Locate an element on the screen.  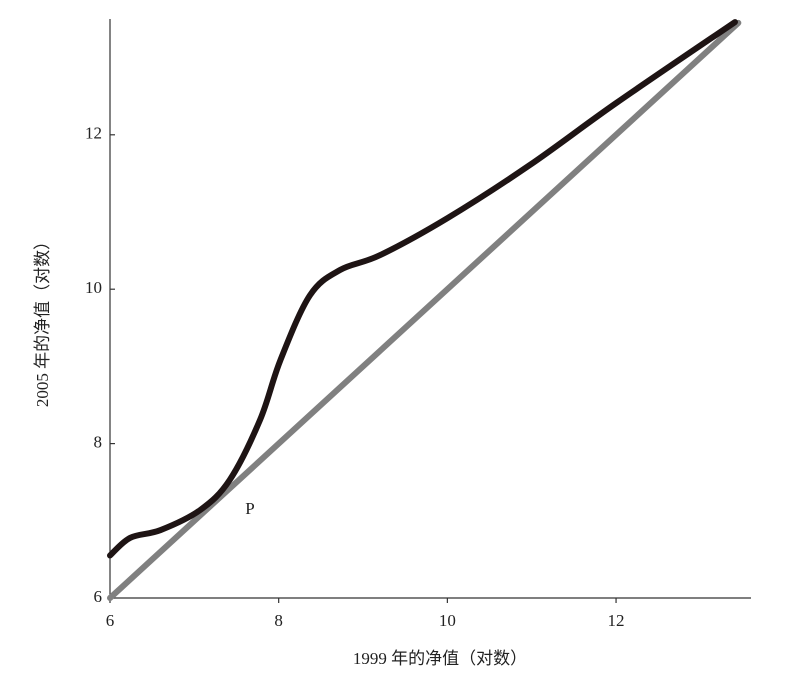
y-tick-label: 8 is located at coordinates (98, 442).